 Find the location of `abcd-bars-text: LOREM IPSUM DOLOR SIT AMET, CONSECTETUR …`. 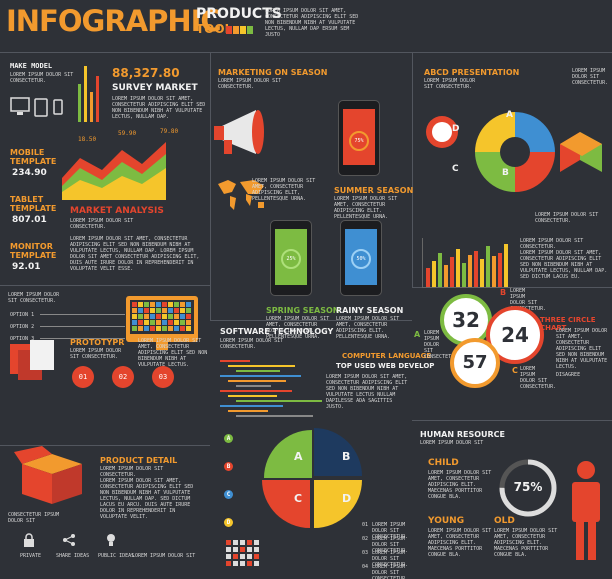

abcd-bars-text: LOREM IPSUM DOLOR SIT AMET, CONSECTETUR … is located at coordinates (564, 265).